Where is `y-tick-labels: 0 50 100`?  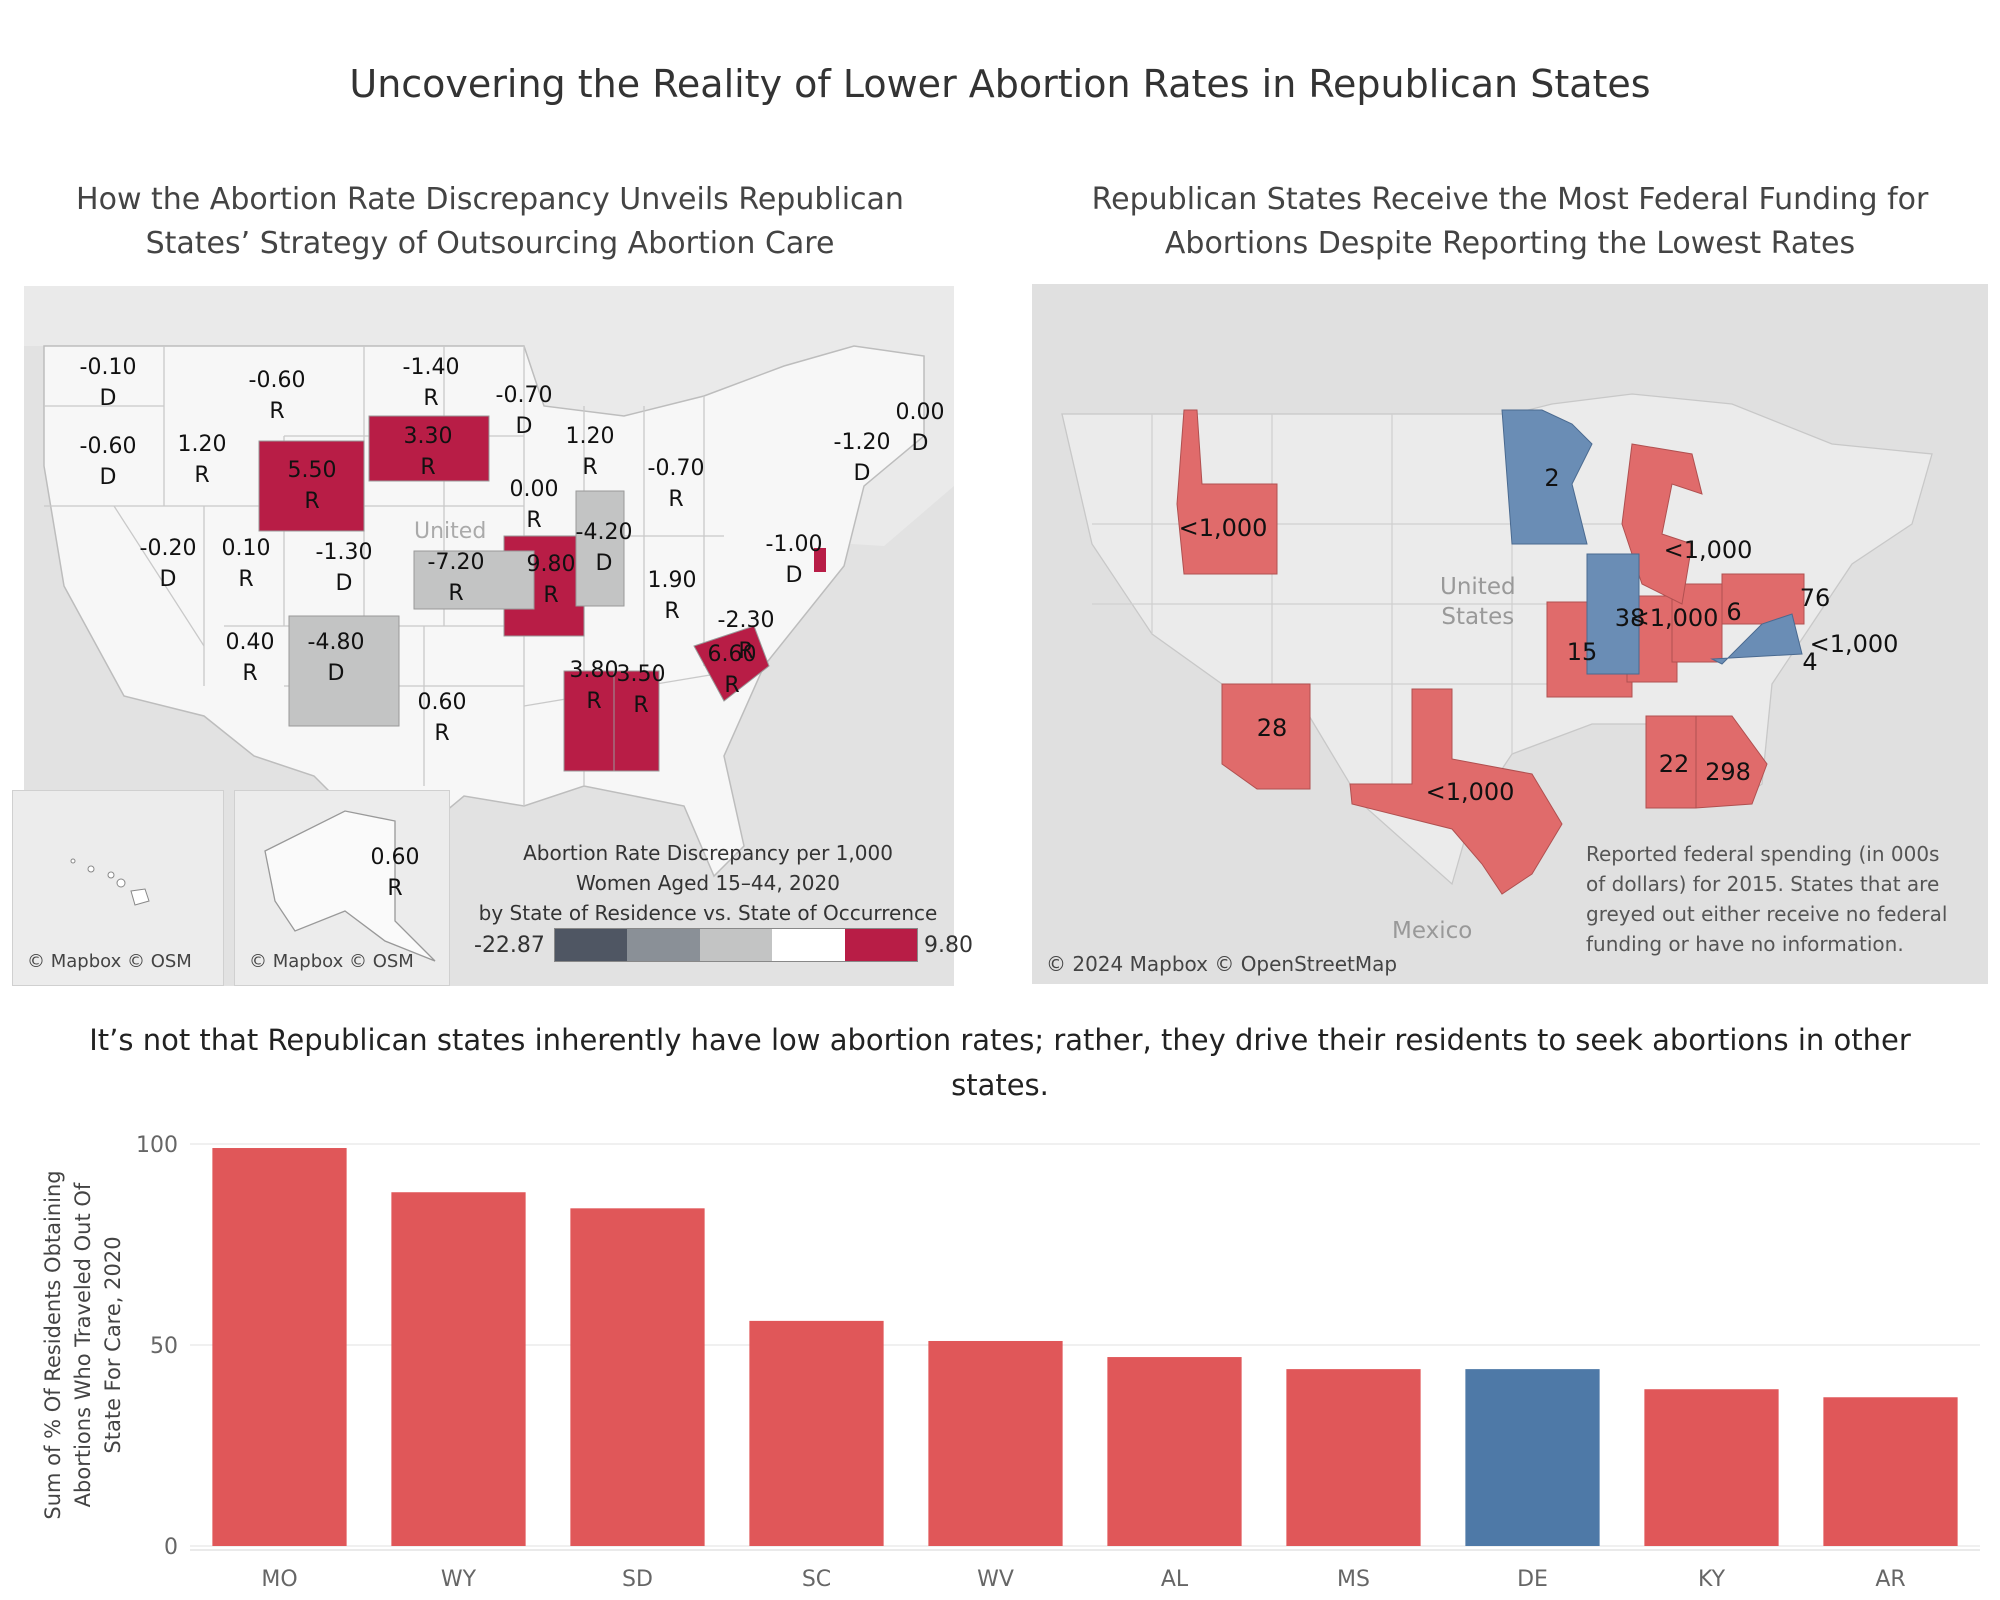
y-tick-labels: 0 50 100 is located at coordinates (157, 1346).